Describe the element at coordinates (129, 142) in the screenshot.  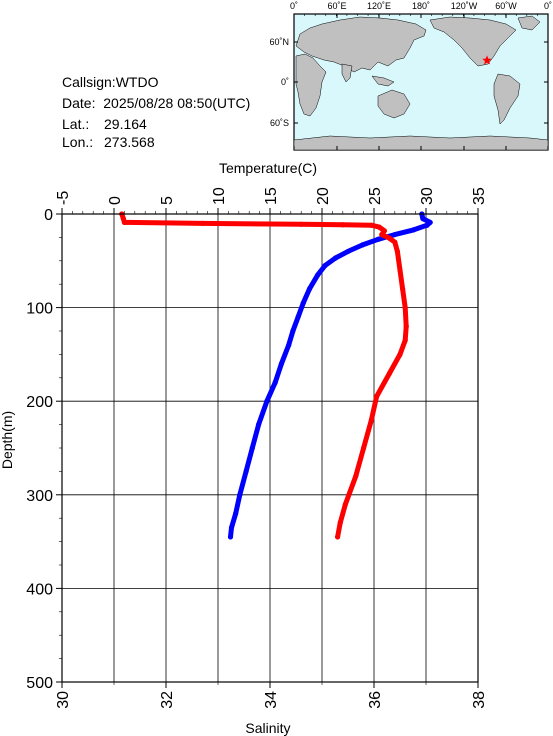
I see `lon-value: 273.568` at that location.